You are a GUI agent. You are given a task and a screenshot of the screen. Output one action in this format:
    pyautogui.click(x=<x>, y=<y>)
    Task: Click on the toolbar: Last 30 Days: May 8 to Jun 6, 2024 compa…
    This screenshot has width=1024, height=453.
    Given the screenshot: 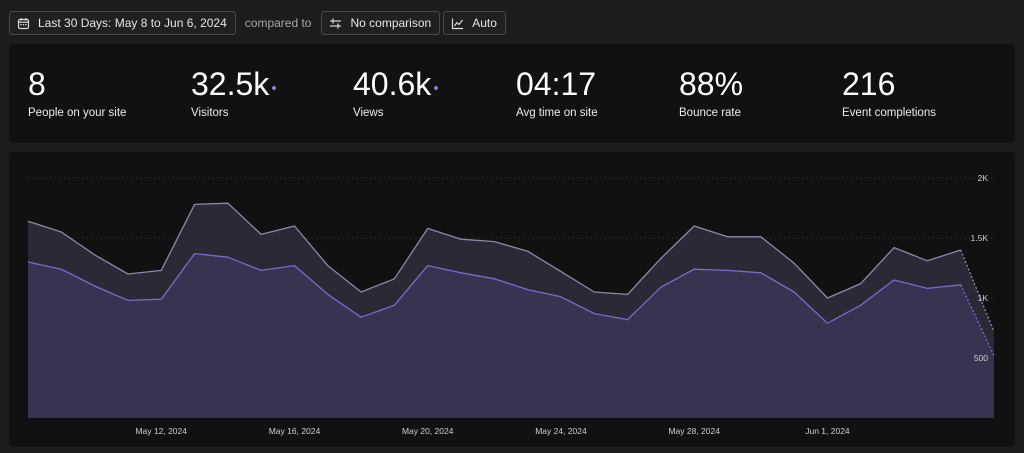 What is the action you would take?
    pyautogui.click(x=257, y=23)
    